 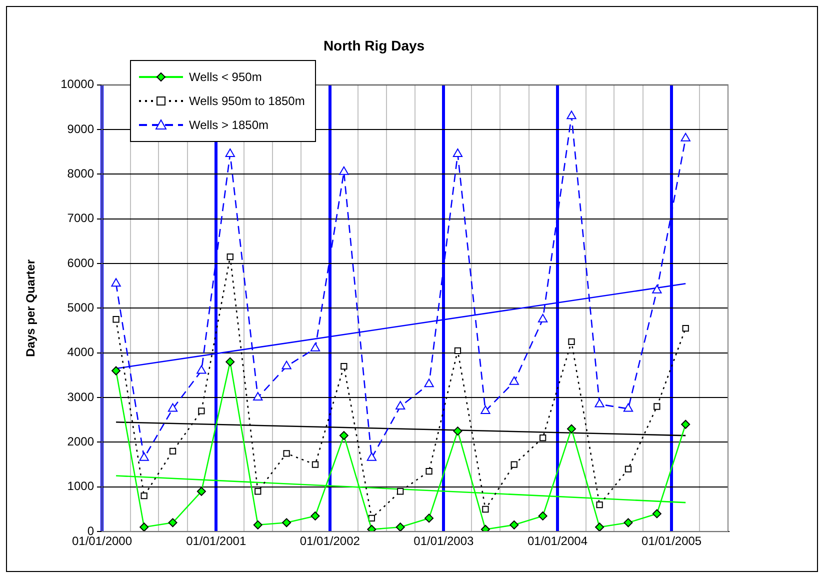 I want to click on y-tick-label: 6000, so click(x=80, y=263).